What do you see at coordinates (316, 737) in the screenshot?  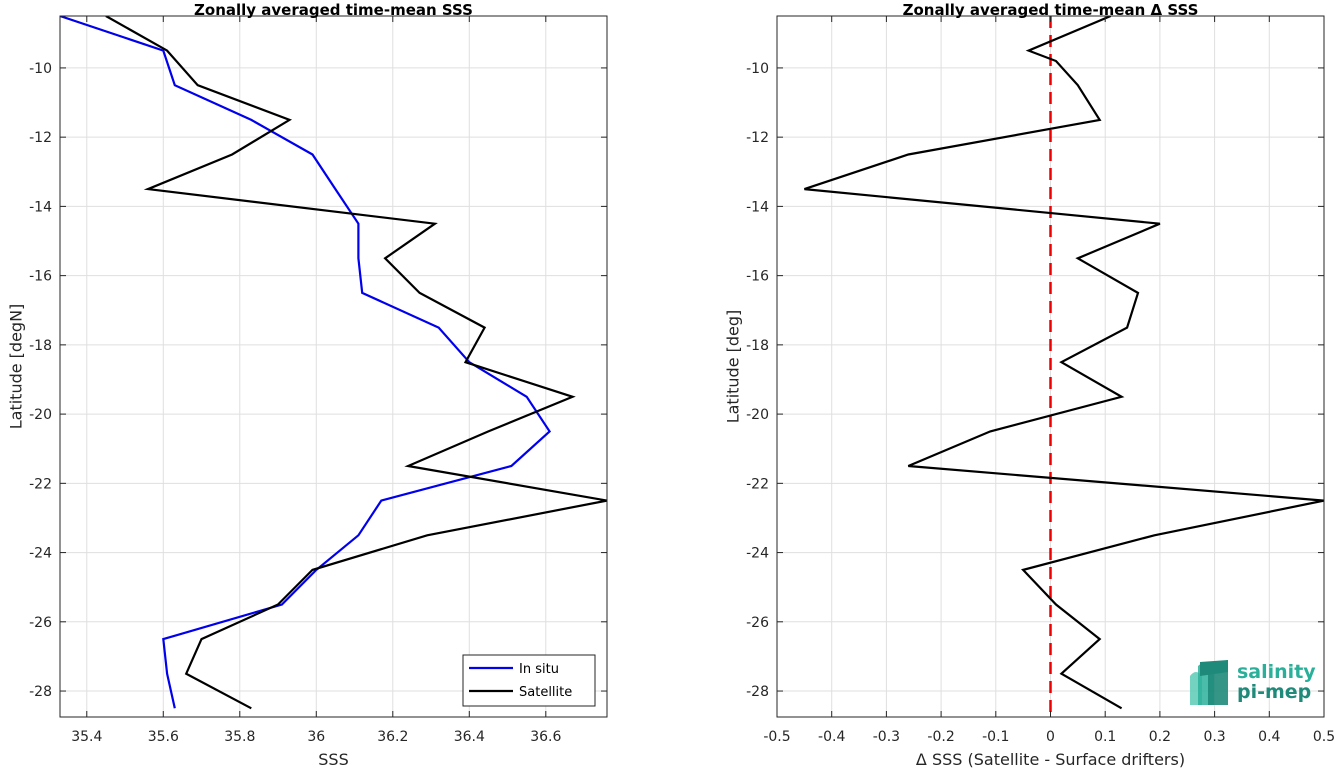 I see `x-tick-label: 36` at bounding box center [316, 737].